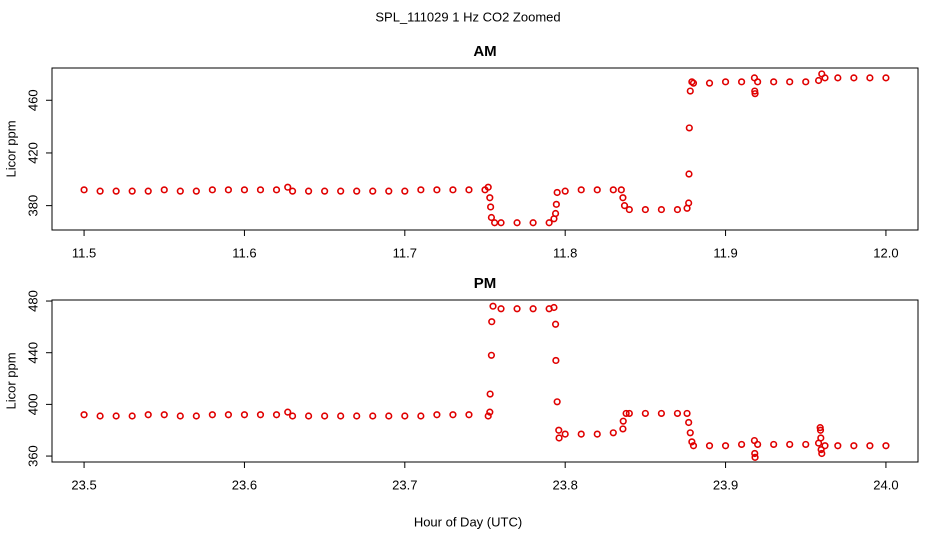 This screenshot has width=936, height=540. I want to click on x-tick-label: 23.9, so click(725, 484).